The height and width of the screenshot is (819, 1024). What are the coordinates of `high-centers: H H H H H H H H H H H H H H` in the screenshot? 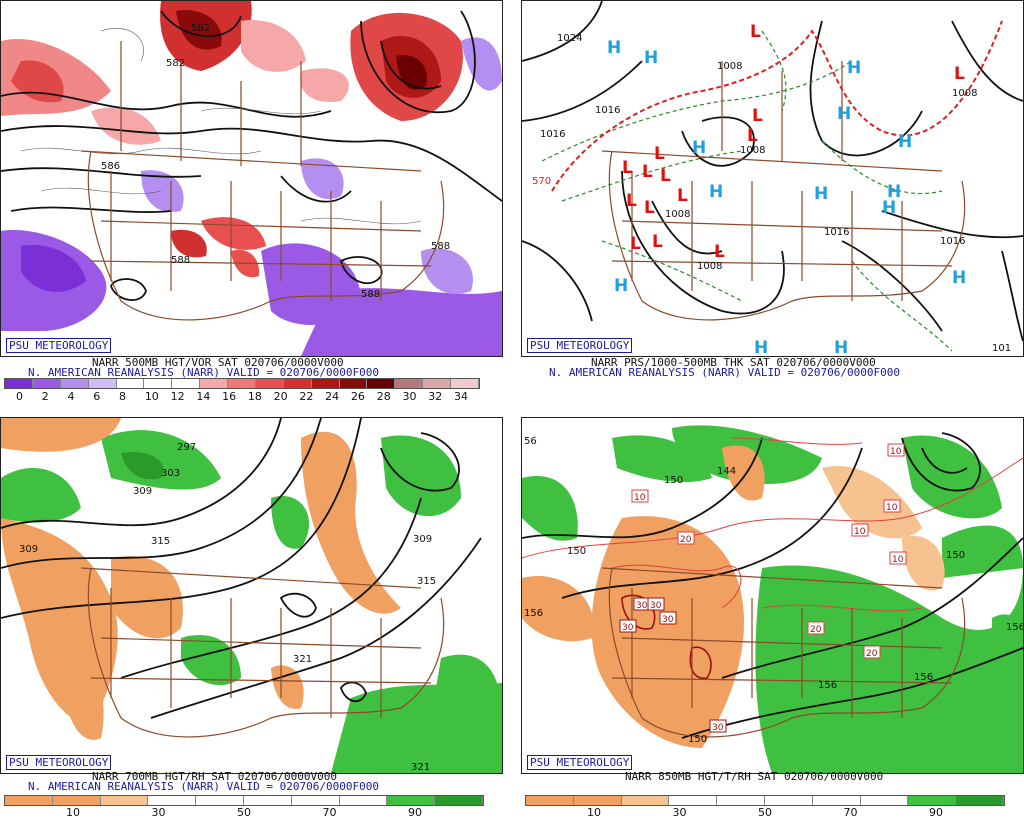 It's located at (786, 197).